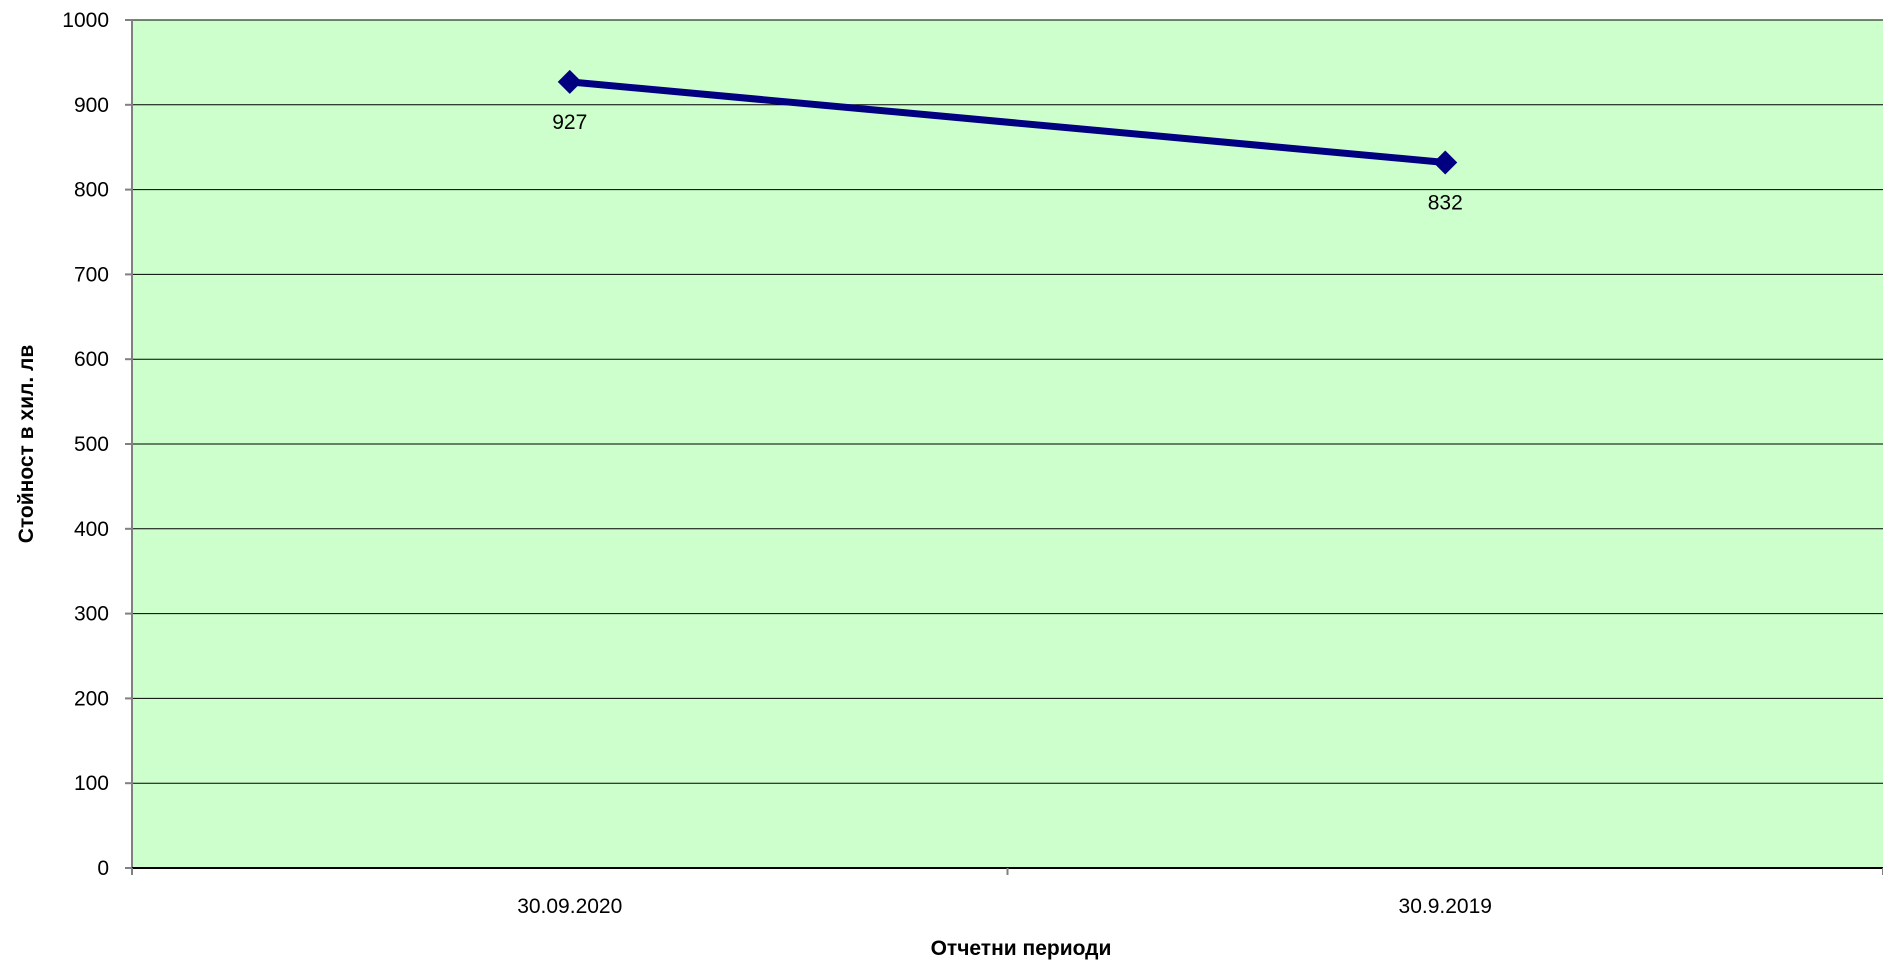  I want to click on y-tick-label: 200, so click(91, 698).